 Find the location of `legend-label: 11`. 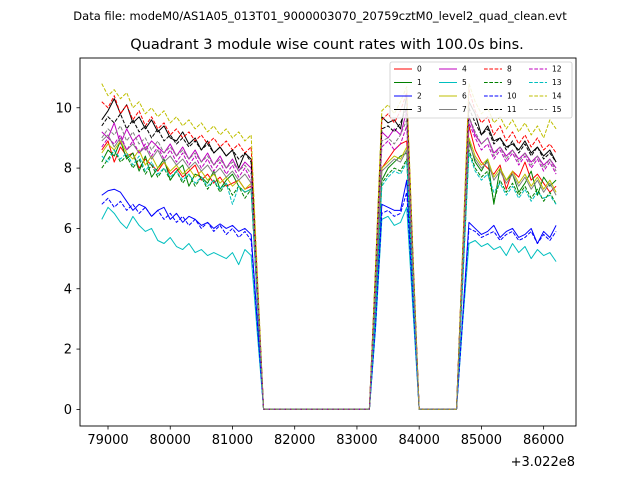

legend-label: 11 is located at coordinates (512, 109).